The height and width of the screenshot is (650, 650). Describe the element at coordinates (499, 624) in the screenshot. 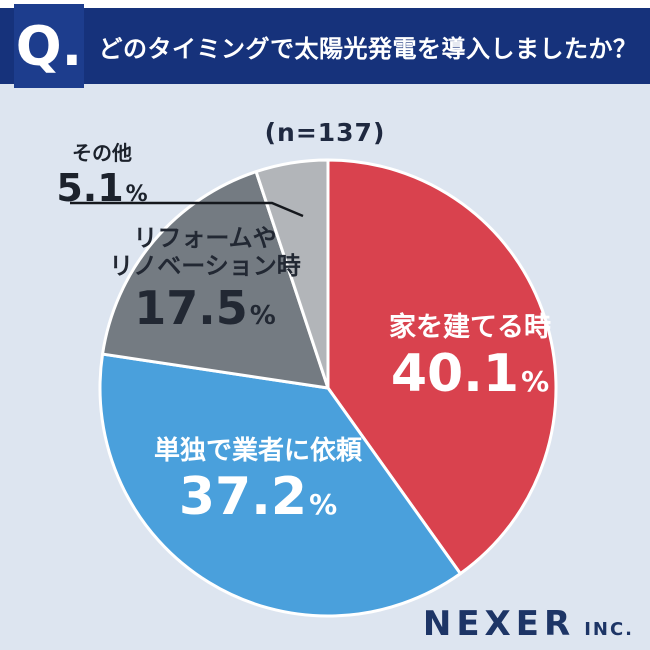

I see `brand-name: NEXER` at that location.